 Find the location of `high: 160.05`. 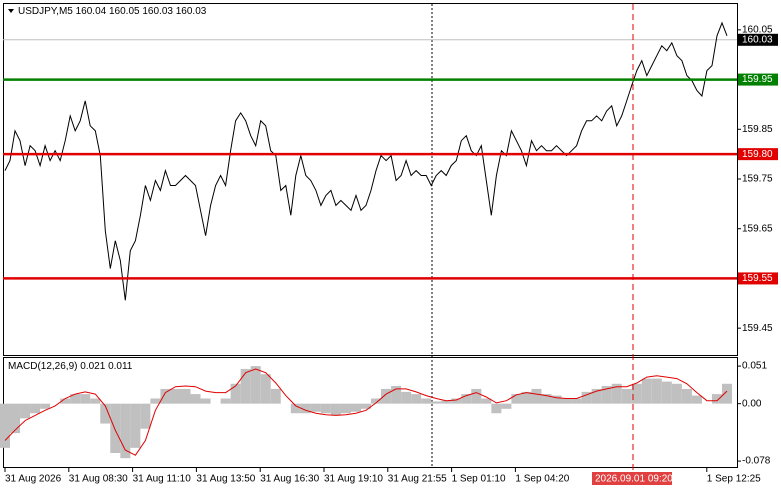

high: 160.05 is located at coordinates (124, 11).